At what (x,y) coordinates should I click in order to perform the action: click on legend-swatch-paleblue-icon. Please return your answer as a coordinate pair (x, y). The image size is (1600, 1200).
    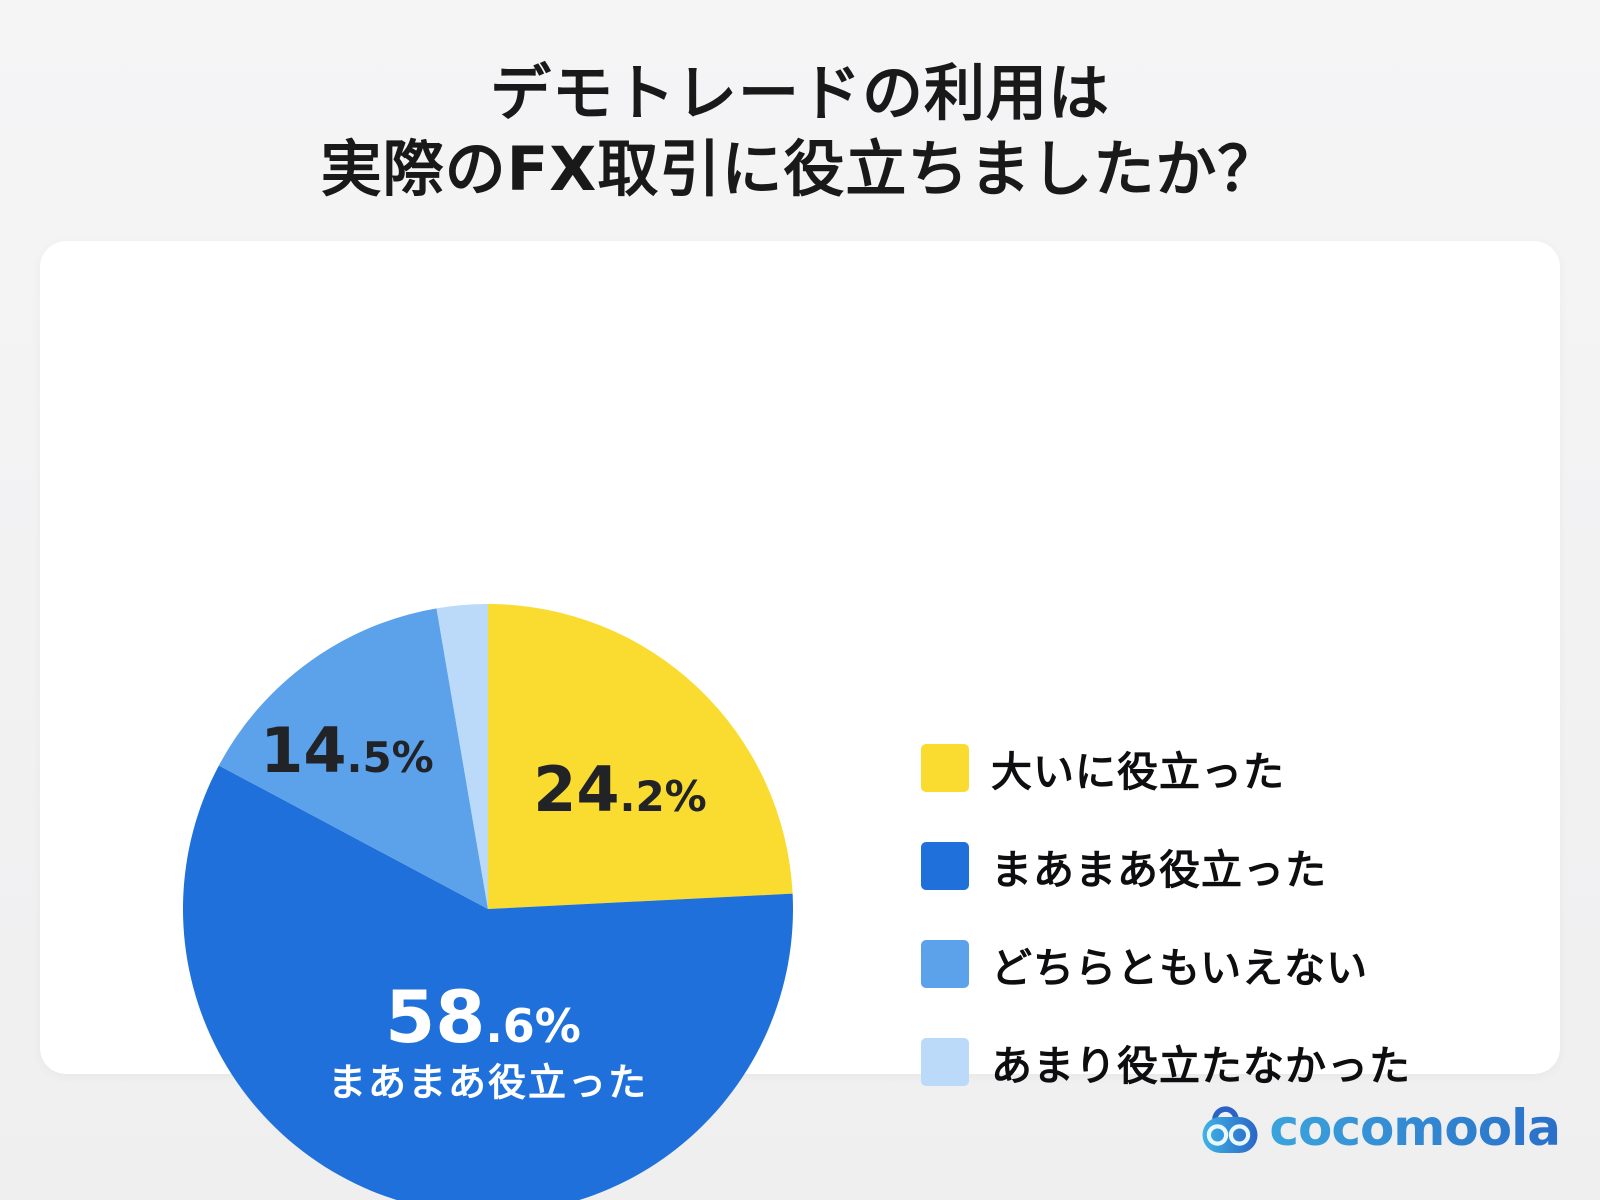
    Looking at the image, I should click on (945, 1062).